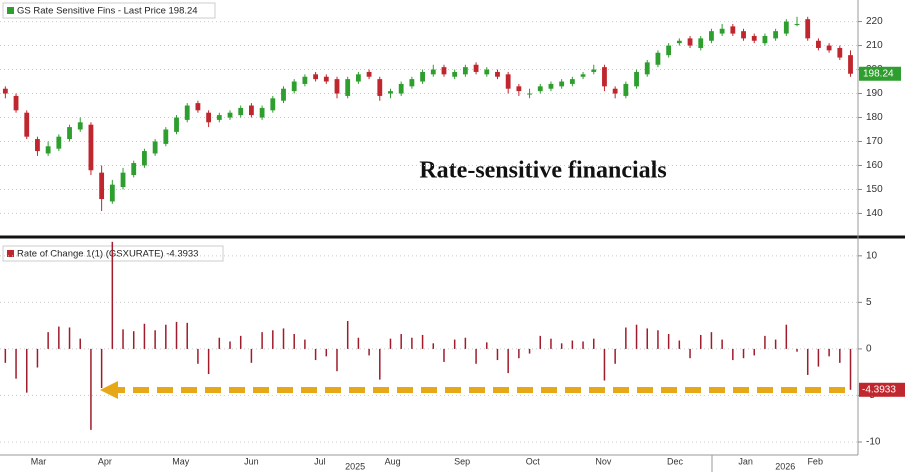 The image size is (905, 472). Describe the element at coordinates (872, 255) in the screenshot. I see `y-tick-label: 10` at that location.